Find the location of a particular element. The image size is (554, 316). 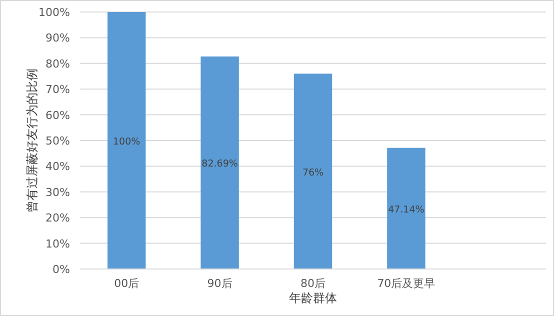

x-tick-label: 80后 is located at coordinates (313, 283).